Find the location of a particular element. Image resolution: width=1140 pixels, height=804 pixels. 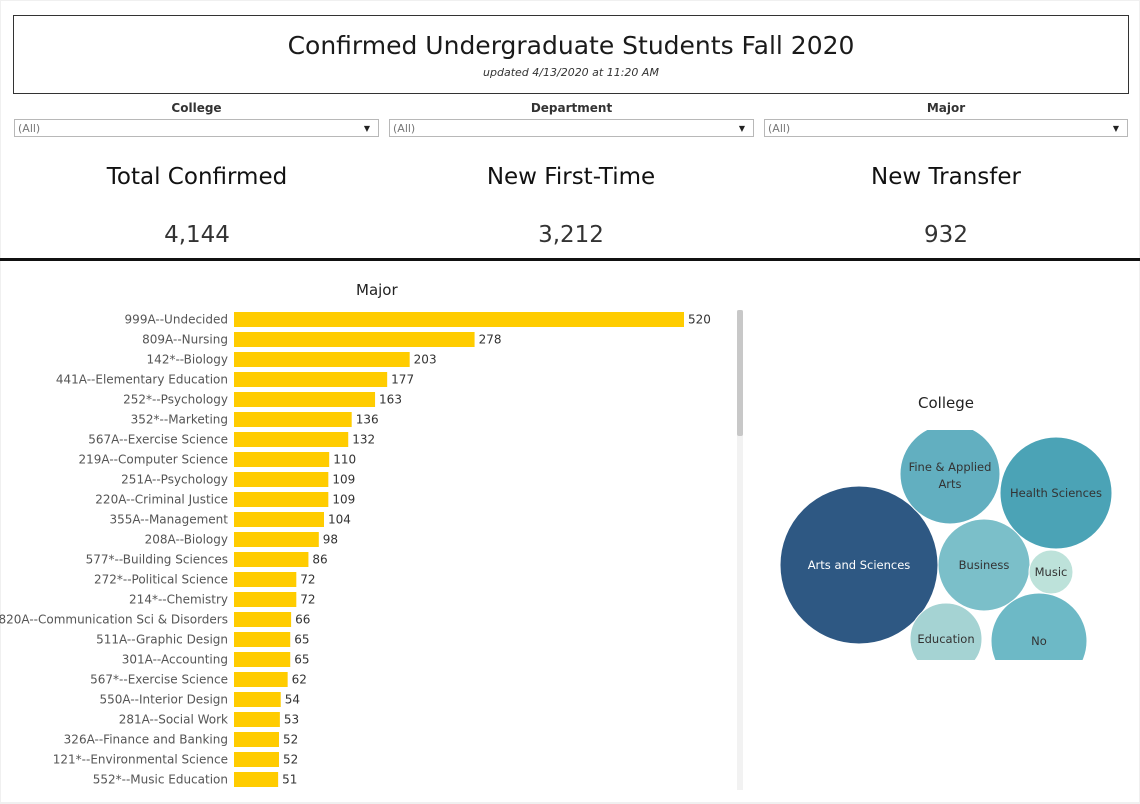

college-bubble-label: Education is located at coordinates (945, 639).